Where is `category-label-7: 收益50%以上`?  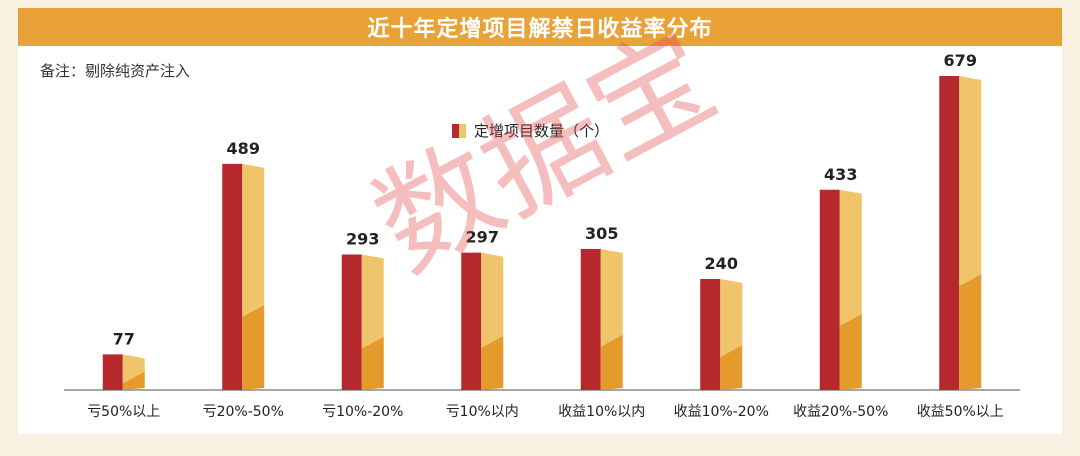
category-label-7: 收益50%以上 is located at coordinates (960, 412).